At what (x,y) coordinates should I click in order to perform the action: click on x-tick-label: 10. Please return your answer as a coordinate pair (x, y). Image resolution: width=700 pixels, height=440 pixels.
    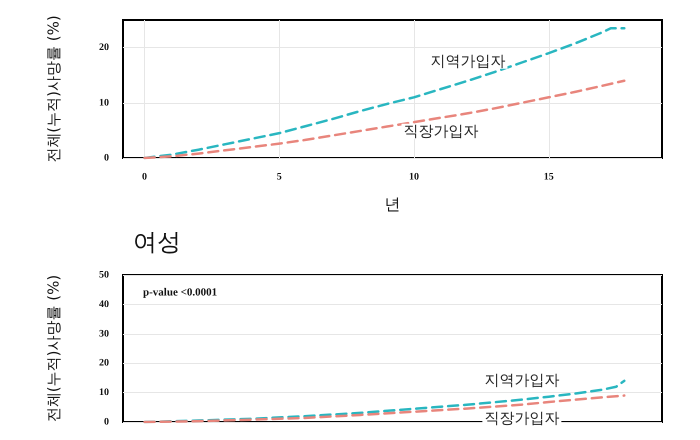
    Looking at the image, I should click on (414, 177).